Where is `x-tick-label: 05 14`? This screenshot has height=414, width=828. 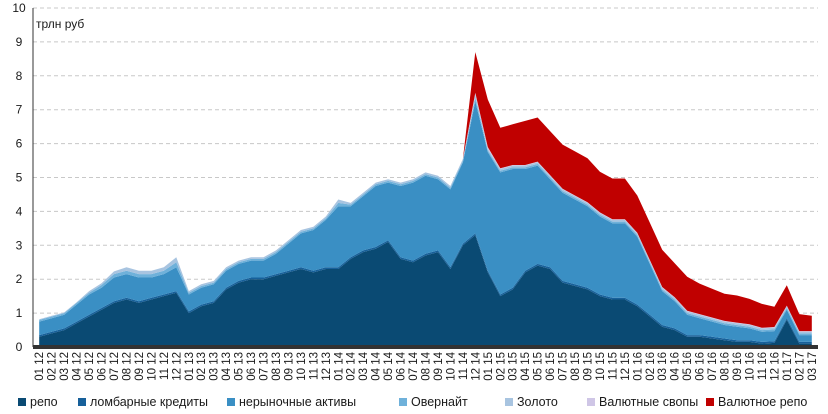
x-tick-label: 05 14 is located at coordinates (389, 365).